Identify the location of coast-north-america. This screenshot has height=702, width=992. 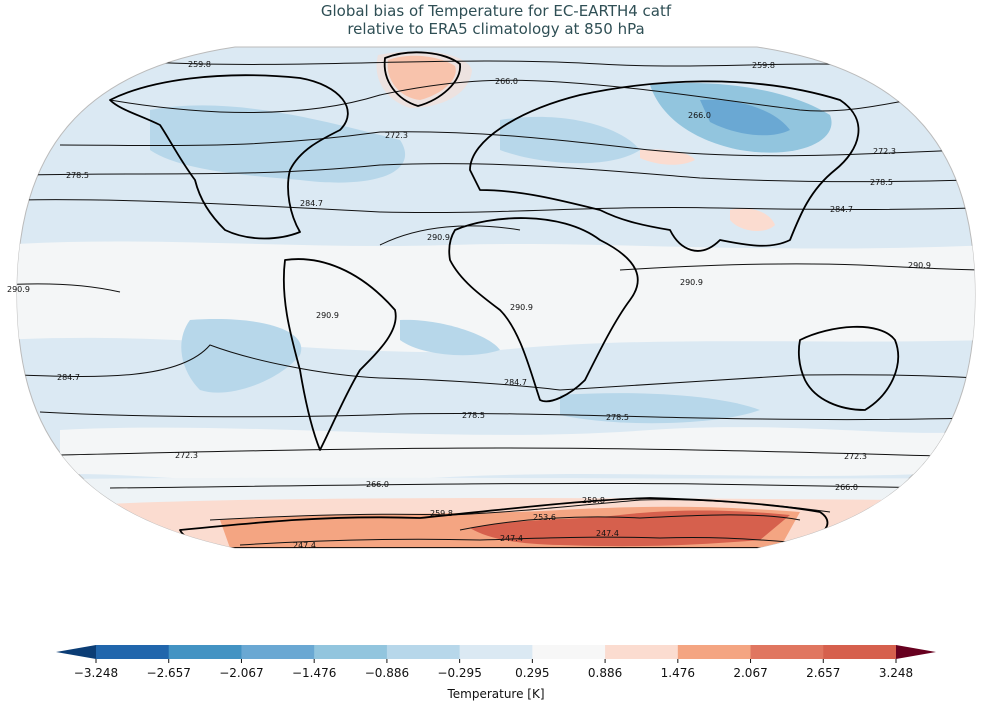
(229, 157).